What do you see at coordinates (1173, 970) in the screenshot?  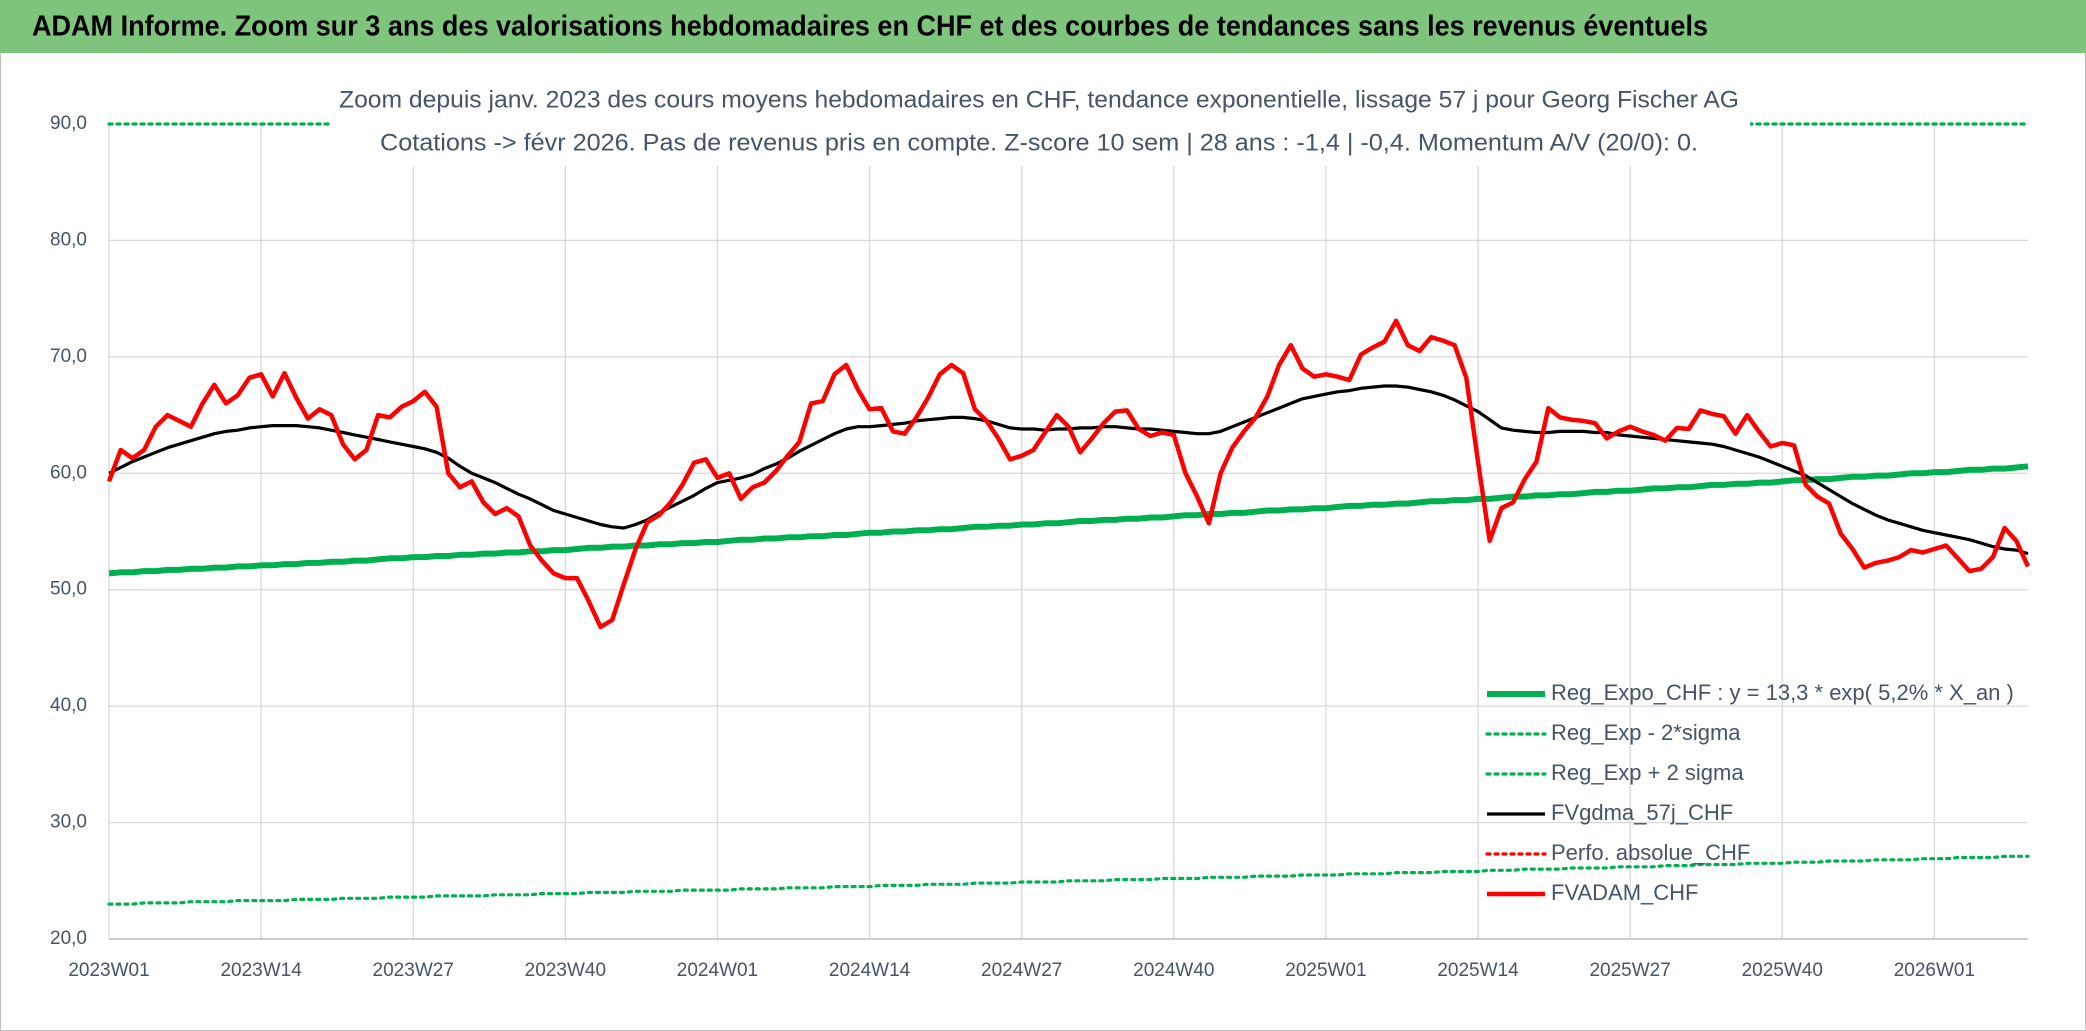 I see `x-tick-label: 2024W40` at bounding box center [1173, 970].